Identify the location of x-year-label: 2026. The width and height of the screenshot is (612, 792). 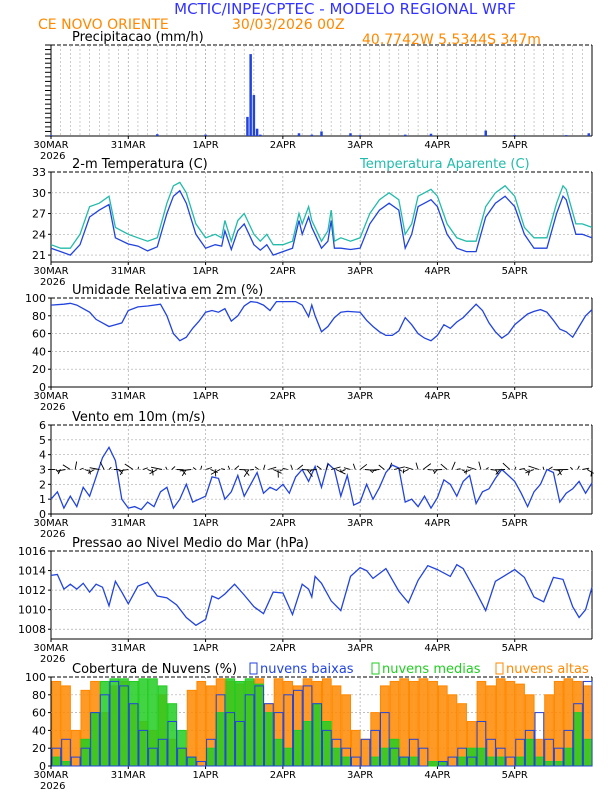
(52, 407).